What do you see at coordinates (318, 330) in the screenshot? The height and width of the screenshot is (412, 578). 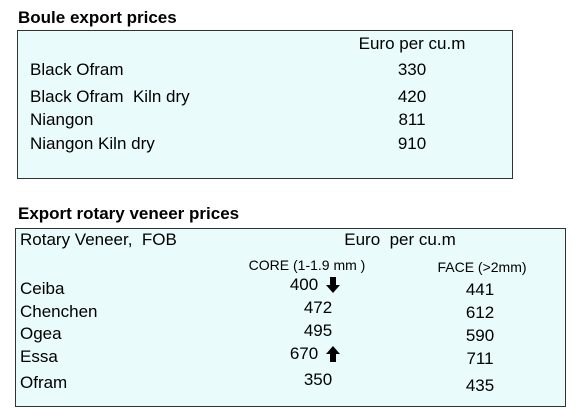 I see `cell: 495` at bounding box center [318, 330].